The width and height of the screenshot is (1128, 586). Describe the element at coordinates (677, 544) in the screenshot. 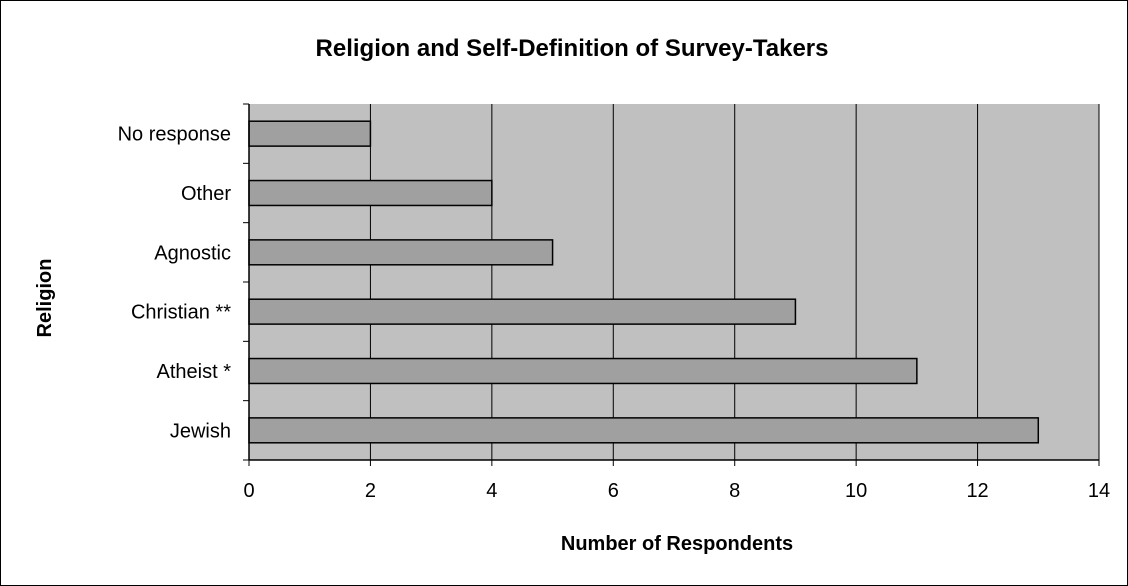

I see `x-axis-title: Number of Respondents` at that location.